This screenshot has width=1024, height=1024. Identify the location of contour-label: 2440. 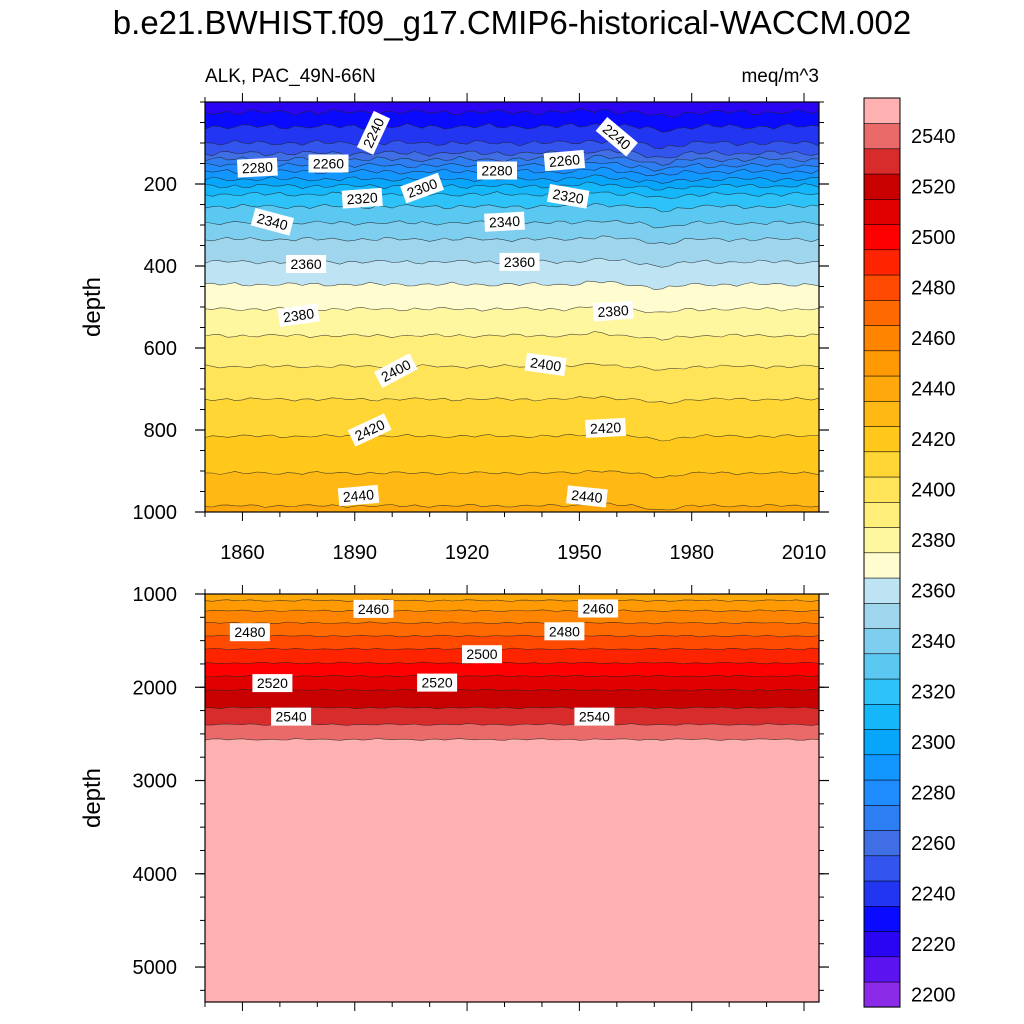
(587, 496).